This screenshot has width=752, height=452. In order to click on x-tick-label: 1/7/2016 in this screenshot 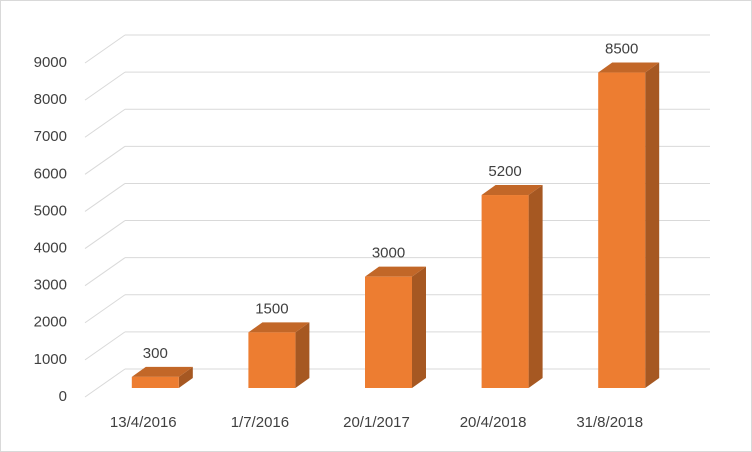, I will do `click(260, 422)`.